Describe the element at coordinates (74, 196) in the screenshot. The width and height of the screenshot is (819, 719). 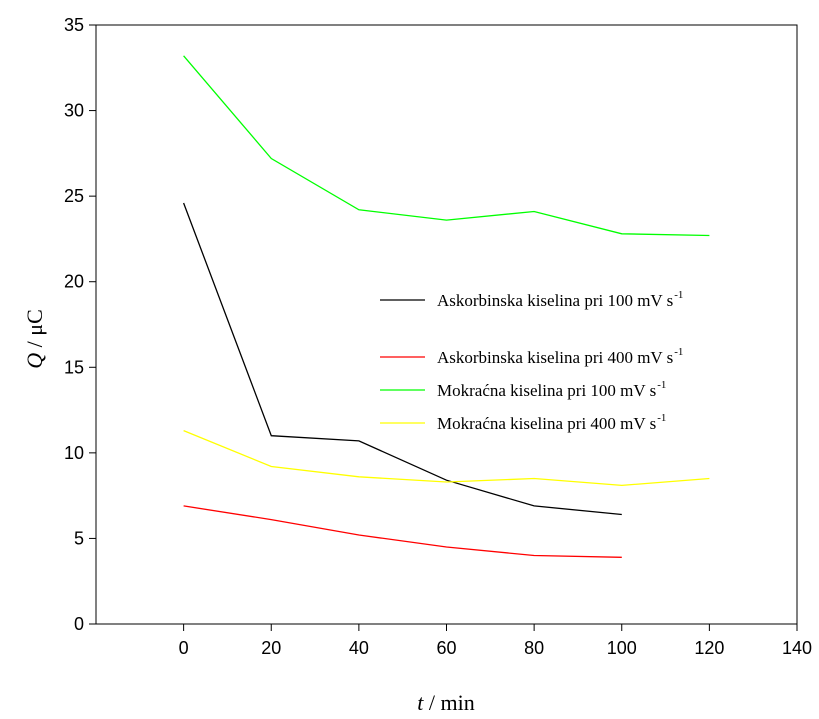
I see `y-tick-label: 25` at that location.